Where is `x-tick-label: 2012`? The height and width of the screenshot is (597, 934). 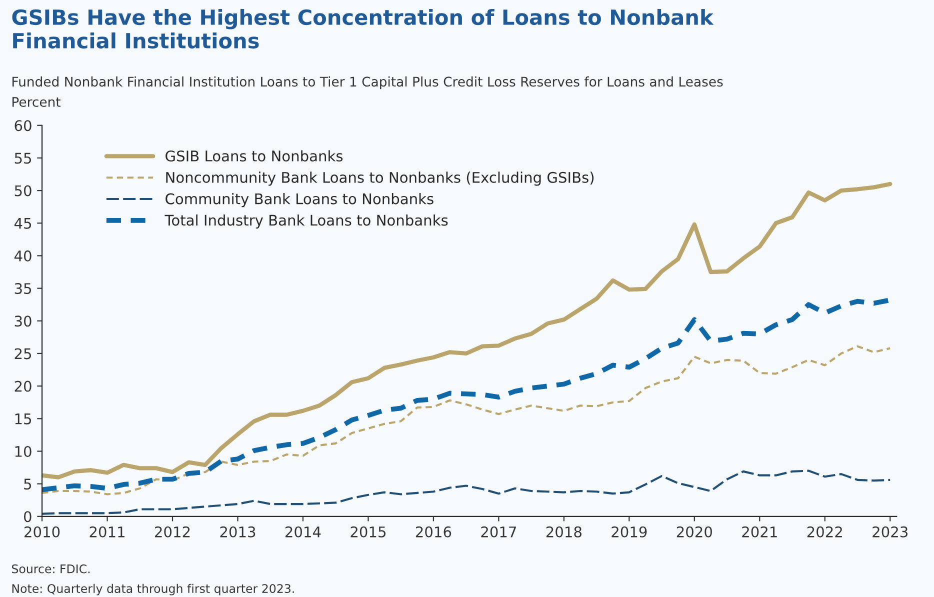
x-tick-label: 2012 is located at coordinates (172, 532).